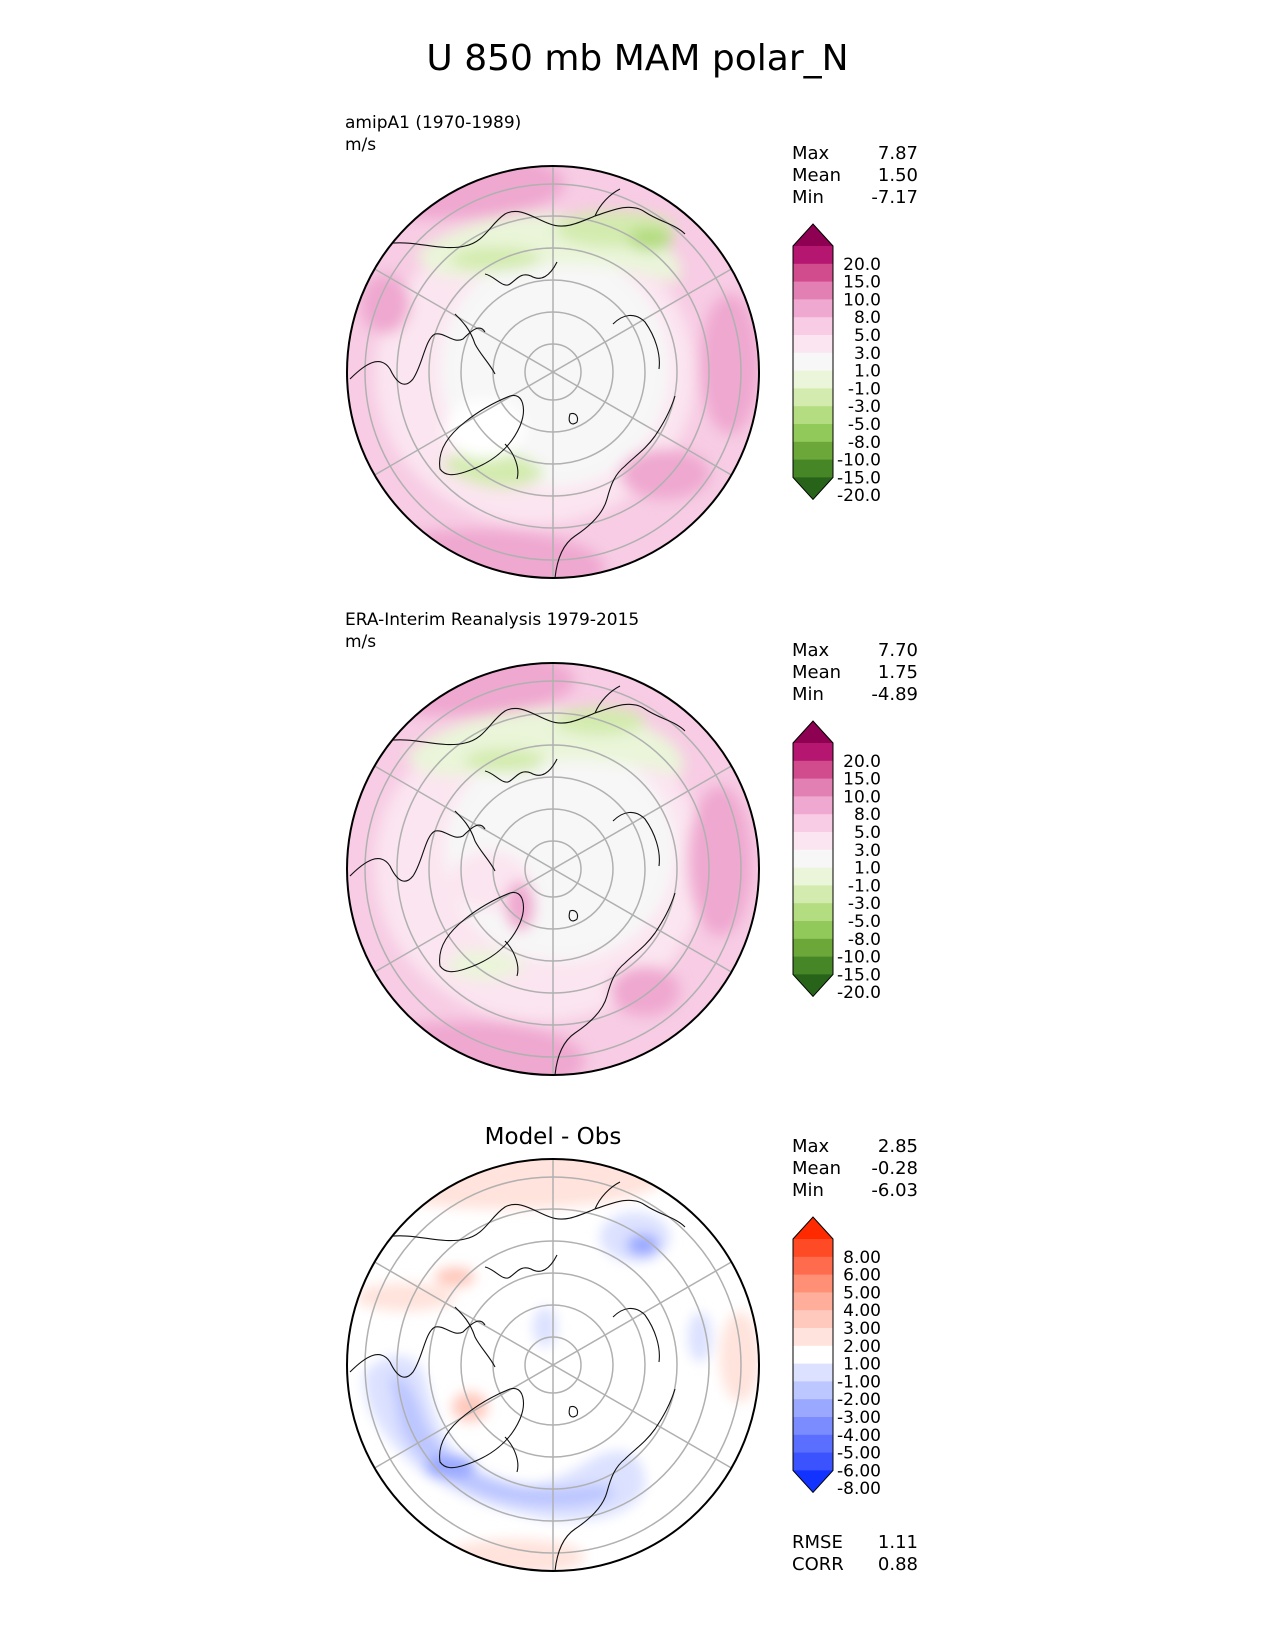  I want to click on graticule, so click(553, 869).